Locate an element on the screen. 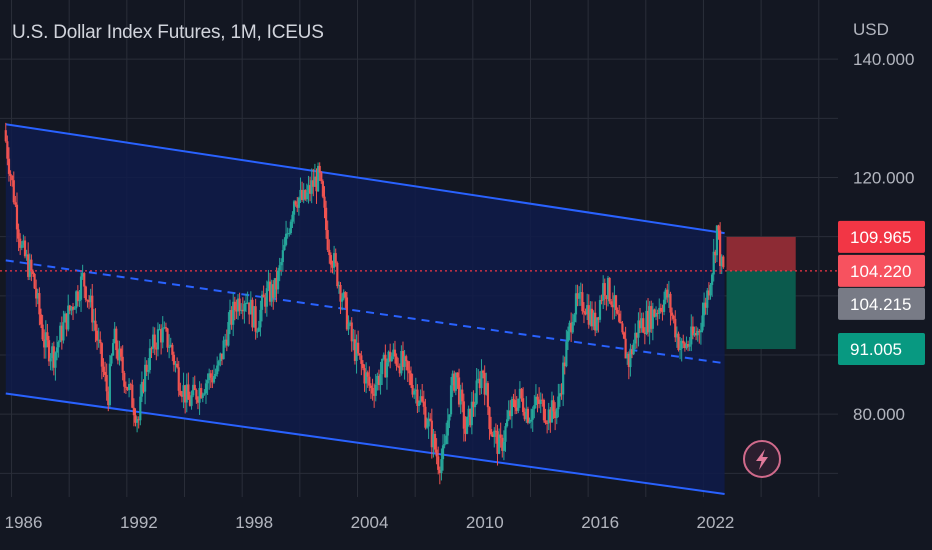 This screenshot has width=932, height=550. lightning-bolt-icon is located at coordinates (762, 459).